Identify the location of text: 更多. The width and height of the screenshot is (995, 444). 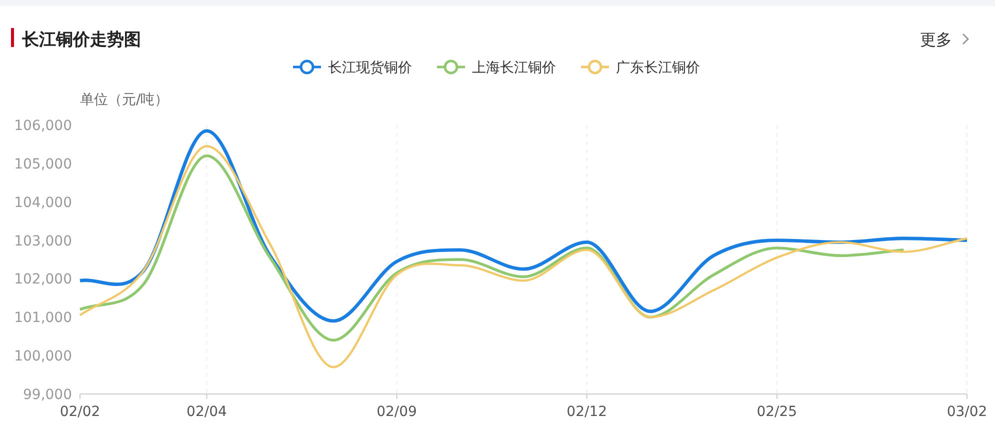
(936, 39).